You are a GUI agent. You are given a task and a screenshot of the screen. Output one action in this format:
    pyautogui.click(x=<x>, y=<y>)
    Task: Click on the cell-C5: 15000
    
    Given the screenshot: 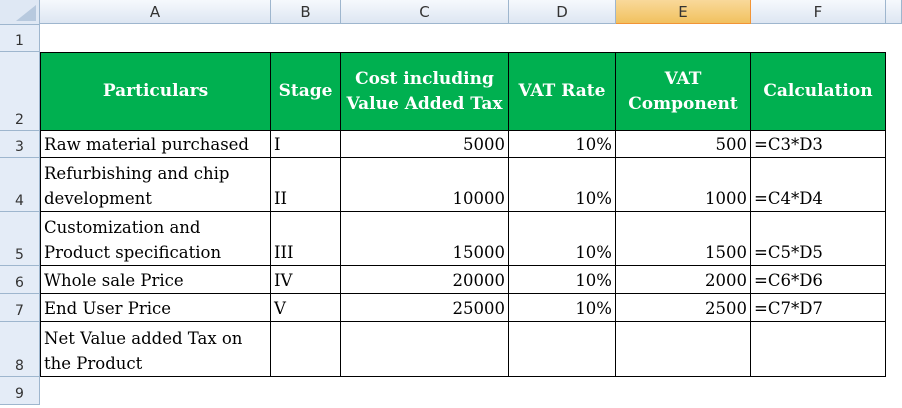 What is the action you would take?
    pyautogui.click(x=425, y=239)
    